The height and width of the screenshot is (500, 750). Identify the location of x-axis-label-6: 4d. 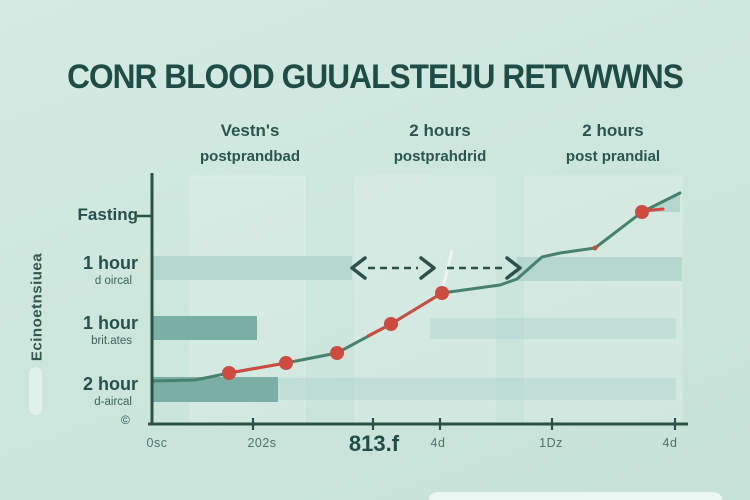
(670, 443).